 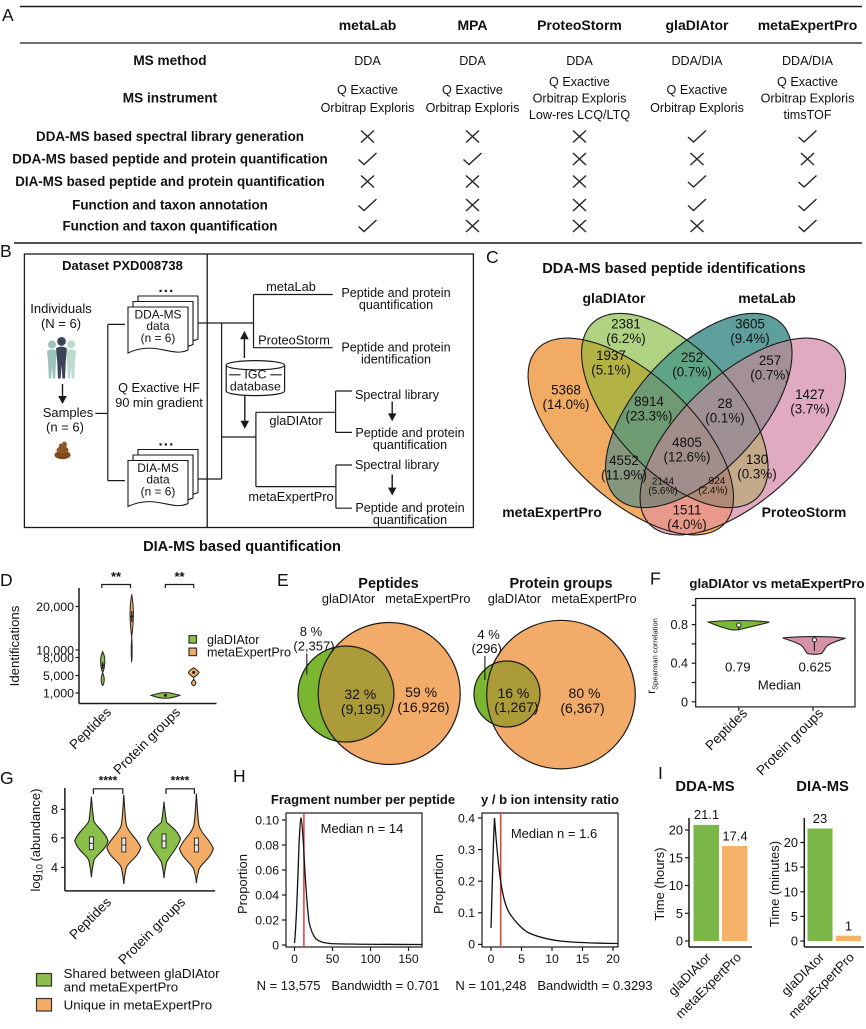 I want to click on svg-text: 8 %, so click(x=311, y=631).